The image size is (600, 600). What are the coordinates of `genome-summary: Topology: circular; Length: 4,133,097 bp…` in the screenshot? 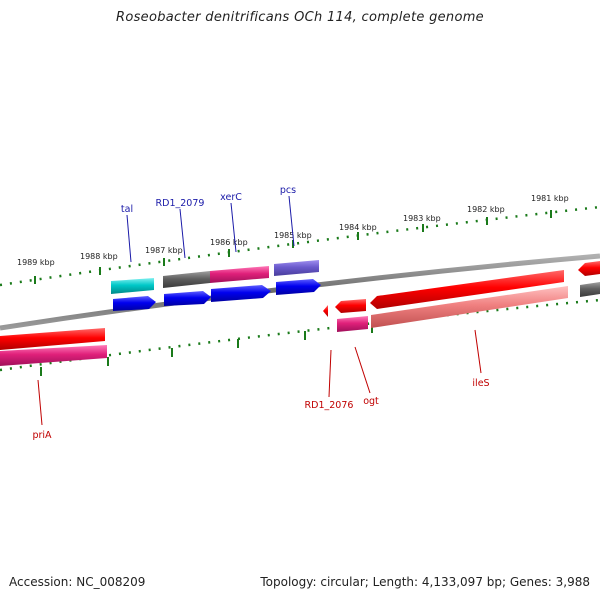 It's located at (425, 582).